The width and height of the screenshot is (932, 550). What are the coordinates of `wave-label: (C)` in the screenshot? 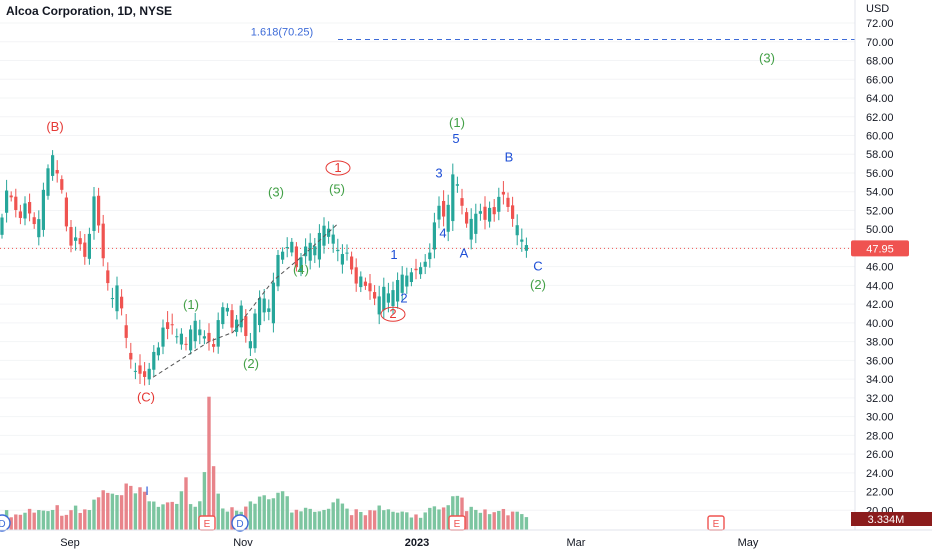 It's located at (146, 397).